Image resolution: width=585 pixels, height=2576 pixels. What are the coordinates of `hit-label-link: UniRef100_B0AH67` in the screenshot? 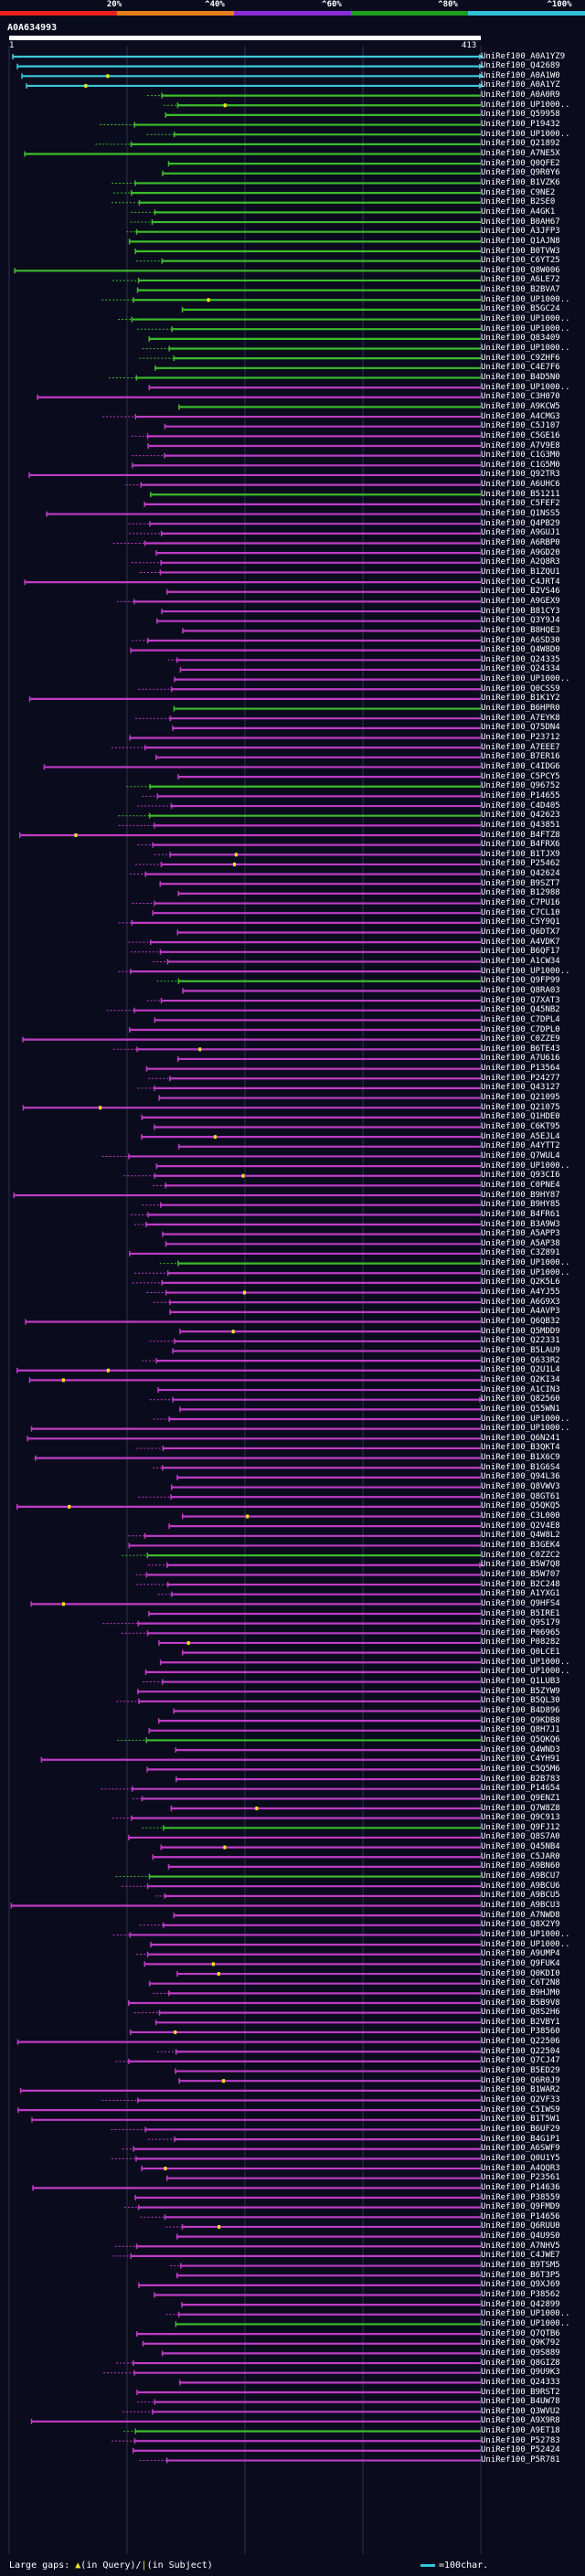 It's located at (520, 222).